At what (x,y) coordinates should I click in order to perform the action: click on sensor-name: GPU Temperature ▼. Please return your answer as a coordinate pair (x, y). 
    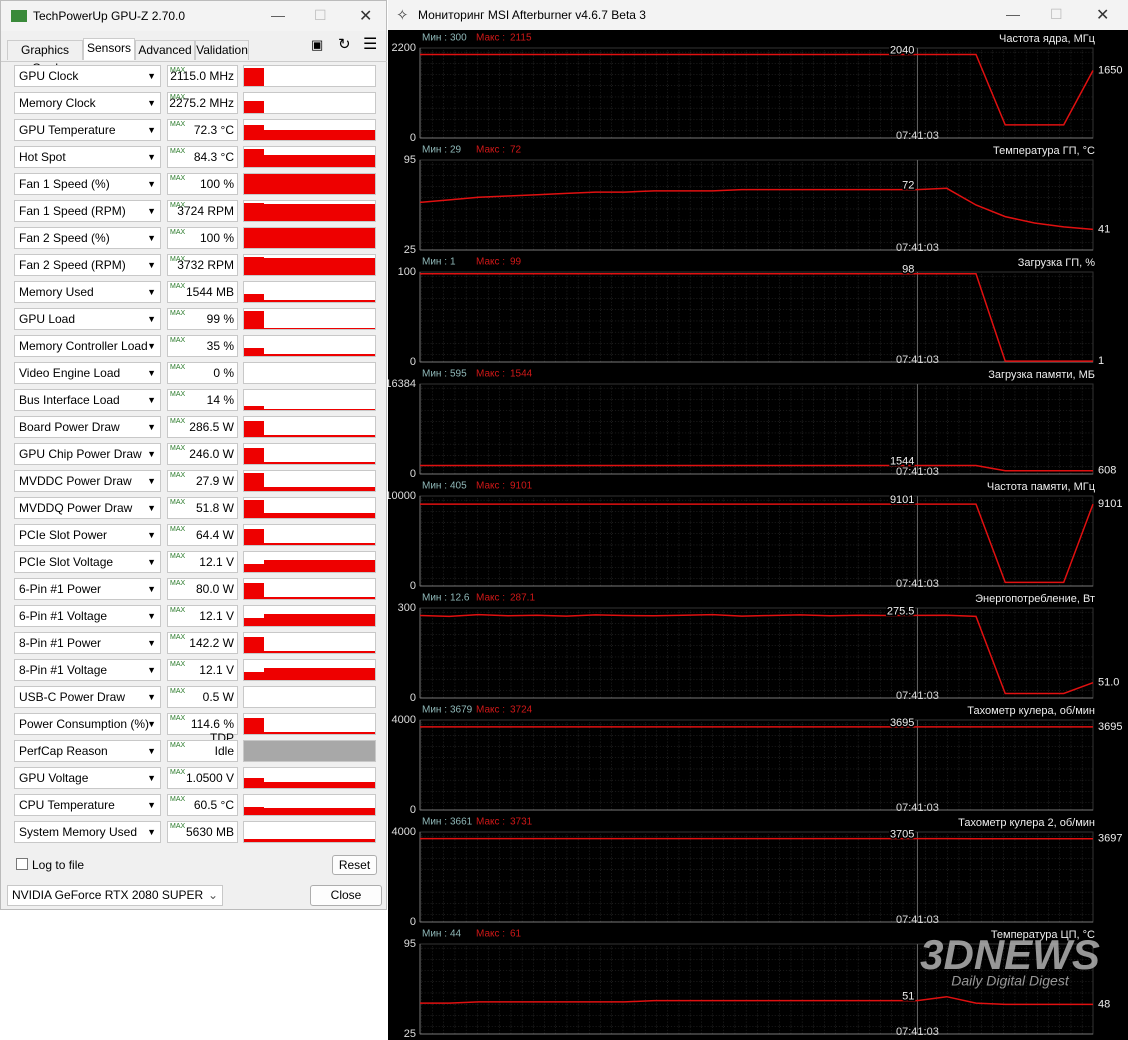
    Looking at the image, I should click on (87, 130).